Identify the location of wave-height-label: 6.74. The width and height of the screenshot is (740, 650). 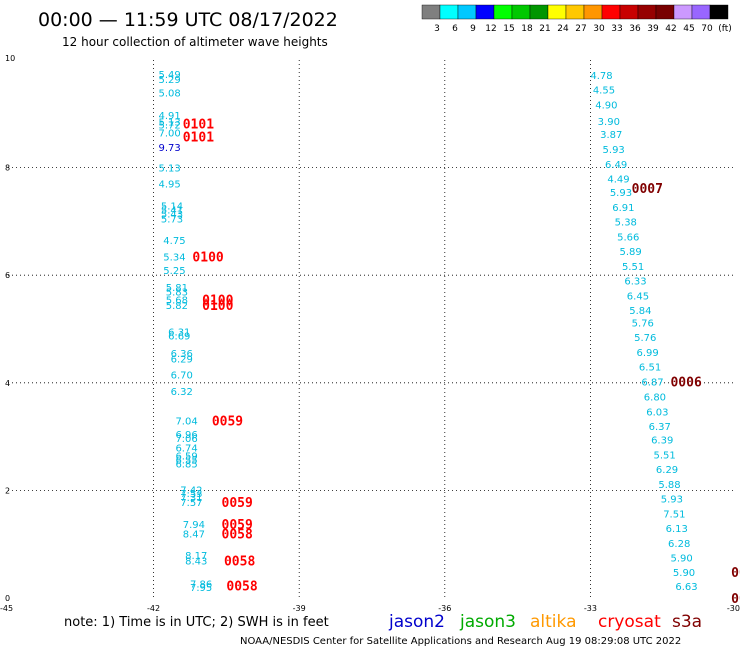
(186, 448).